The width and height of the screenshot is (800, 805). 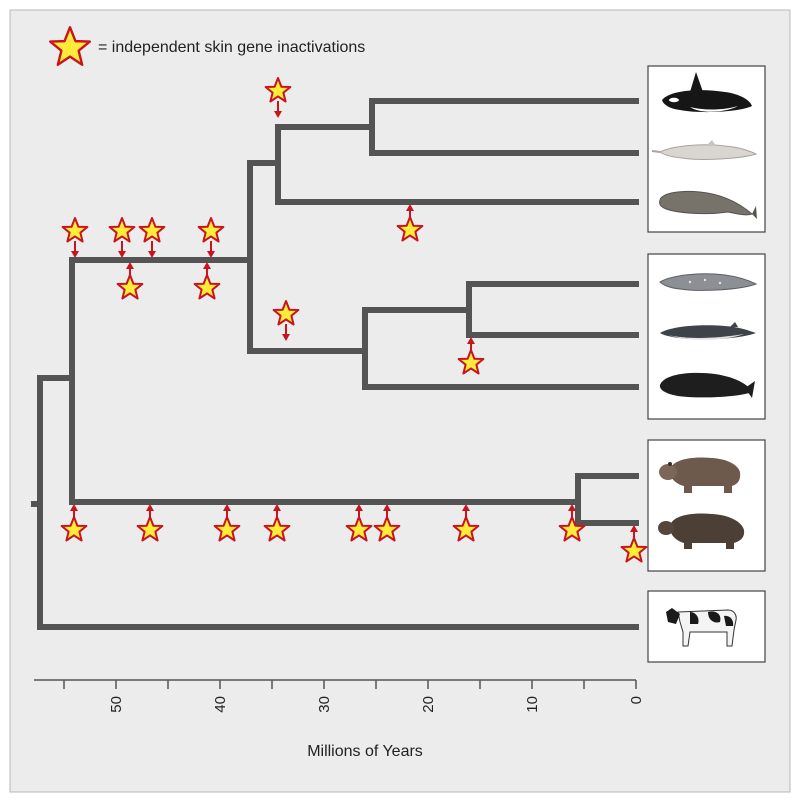 What do you see at coordinates (701, 627) in the screenshot?
I see `cow-icon` at bounding box center [701, 627].